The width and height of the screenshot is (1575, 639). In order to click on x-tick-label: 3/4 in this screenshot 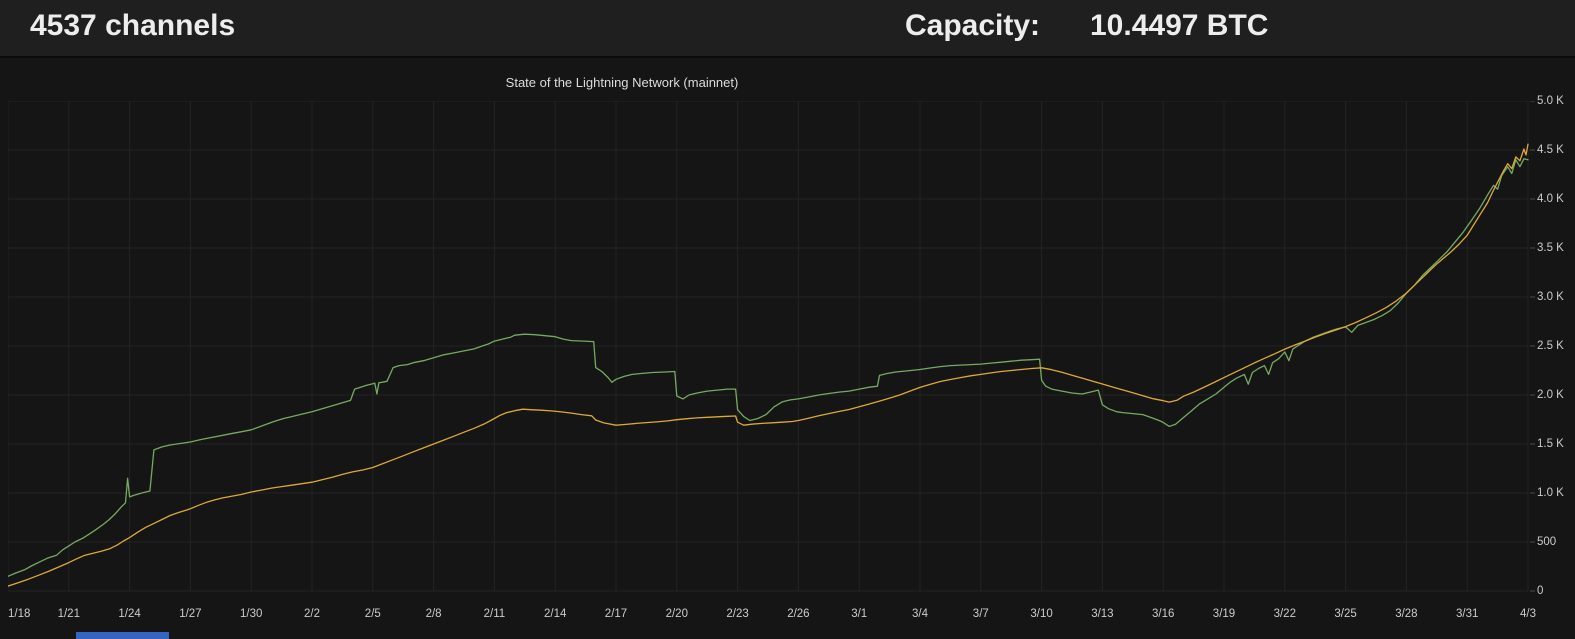, I will do `click(920, 614)`.